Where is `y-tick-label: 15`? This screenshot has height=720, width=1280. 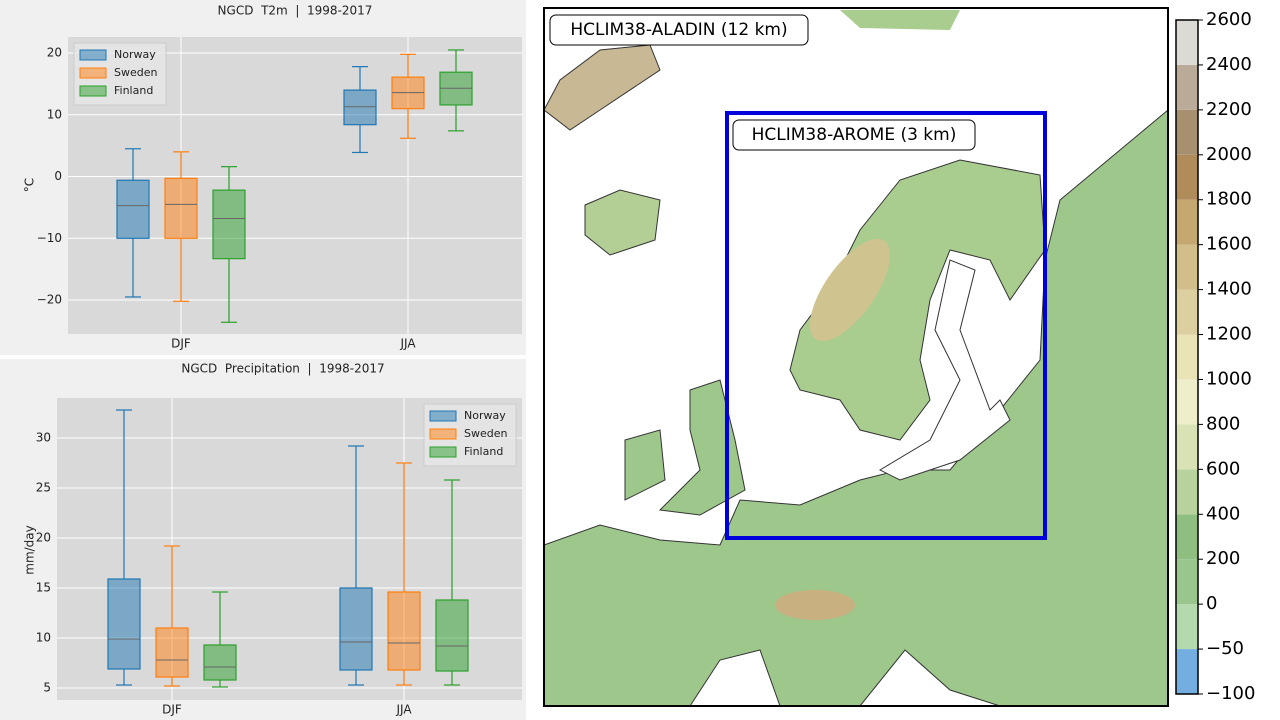 y-tick-label: 15 is located at coordinates (43, 588).